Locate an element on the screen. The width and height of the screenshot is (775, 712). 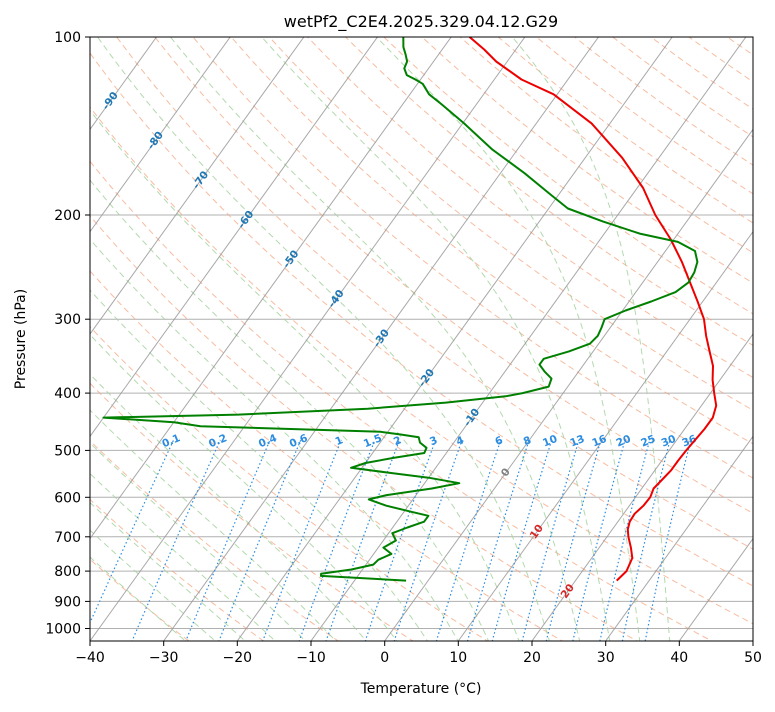
x-tick-label: 0 is located at coordinates (384, 658).